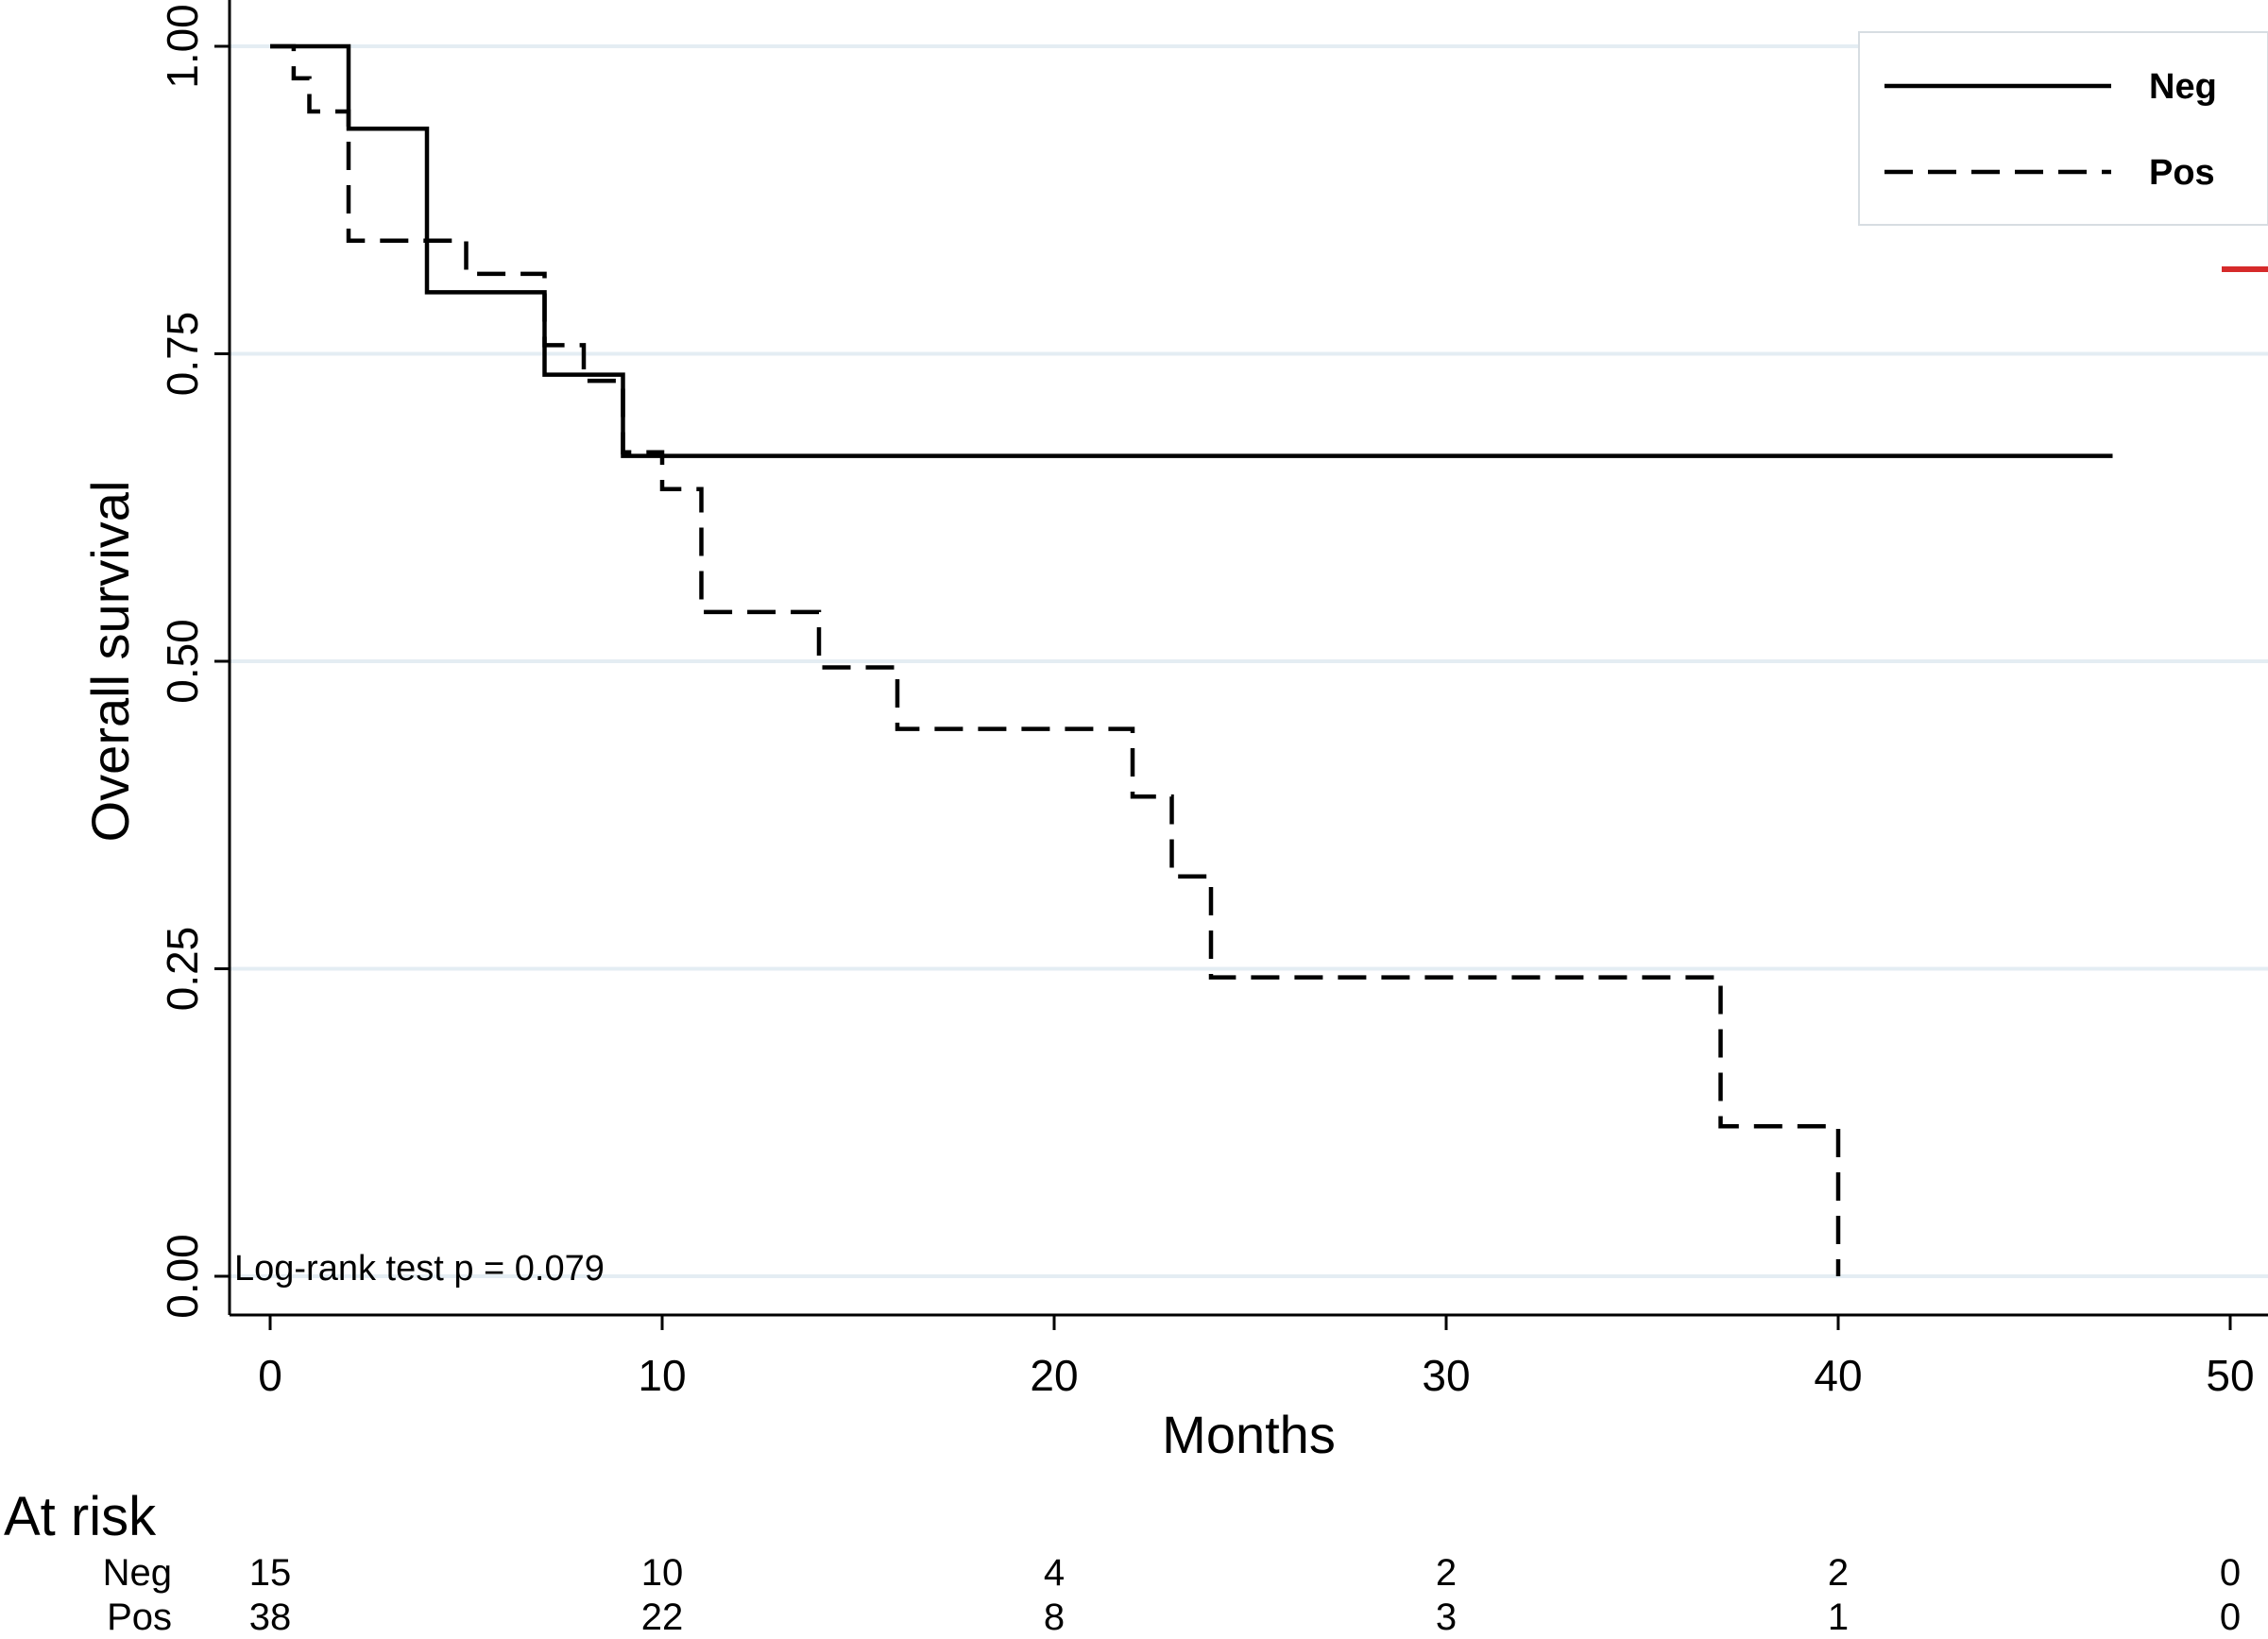 The image size is (2268, 1639). I want to click on y-tick-label: 0.50, so click(182, 661).